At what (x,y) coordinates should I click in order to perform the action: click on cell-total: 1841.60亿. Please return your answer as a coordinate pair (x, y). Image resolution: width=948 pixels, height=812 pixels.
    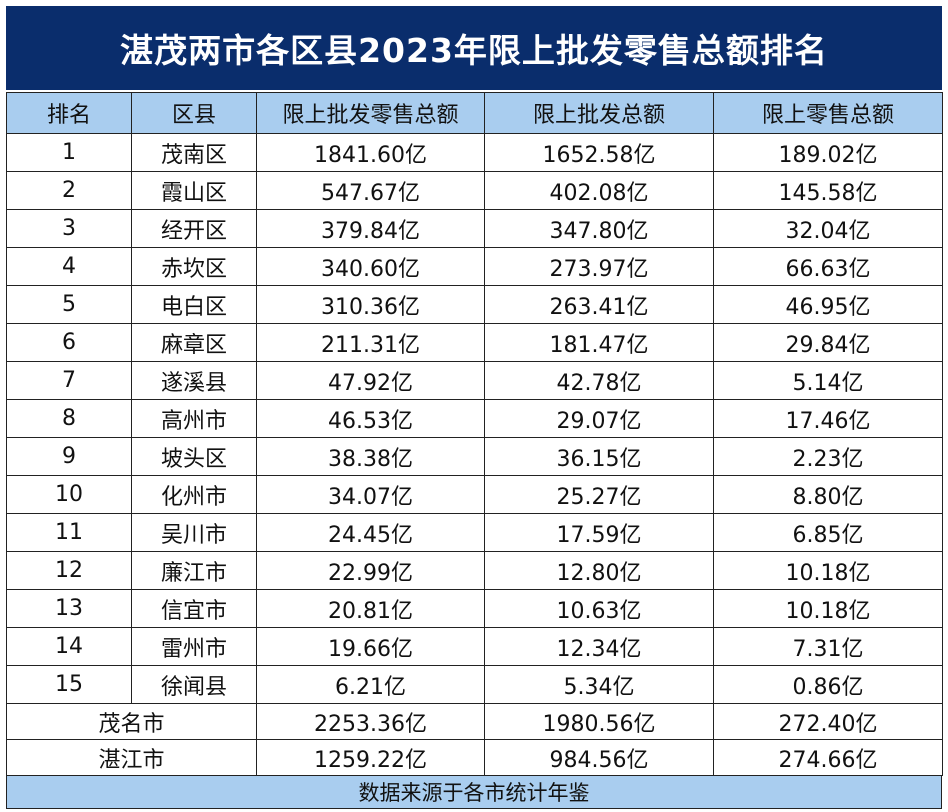
    Looking at the image, I should click on (370, 152).